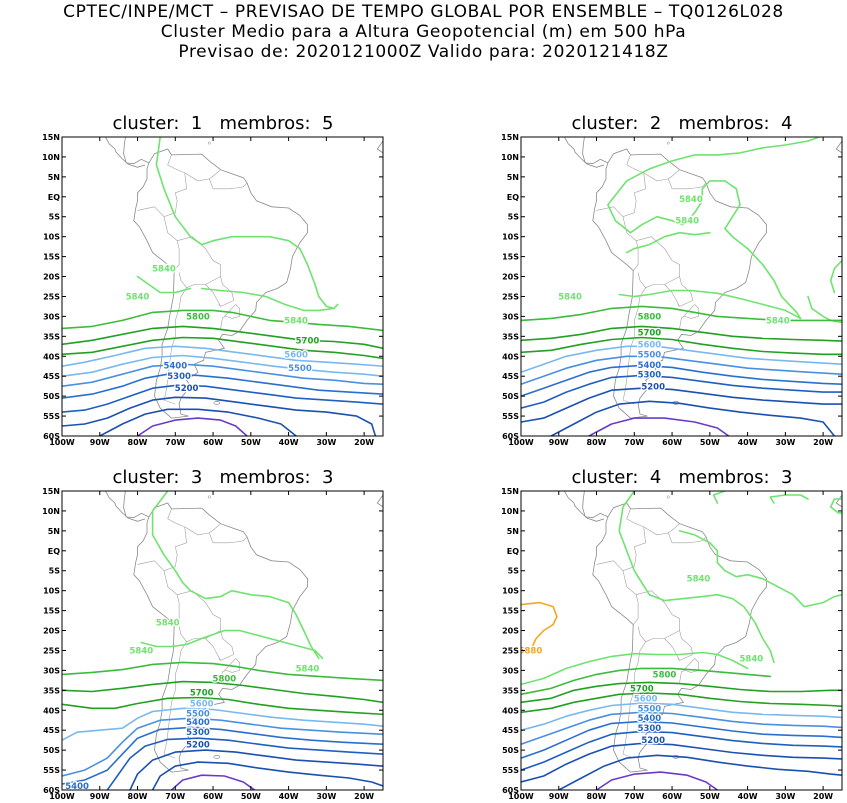 The height and width of the screenshot is (803, 847). Describe the element at coordinates (510, 591) in the screenshot. I see `lat-label: 10S` at that location.